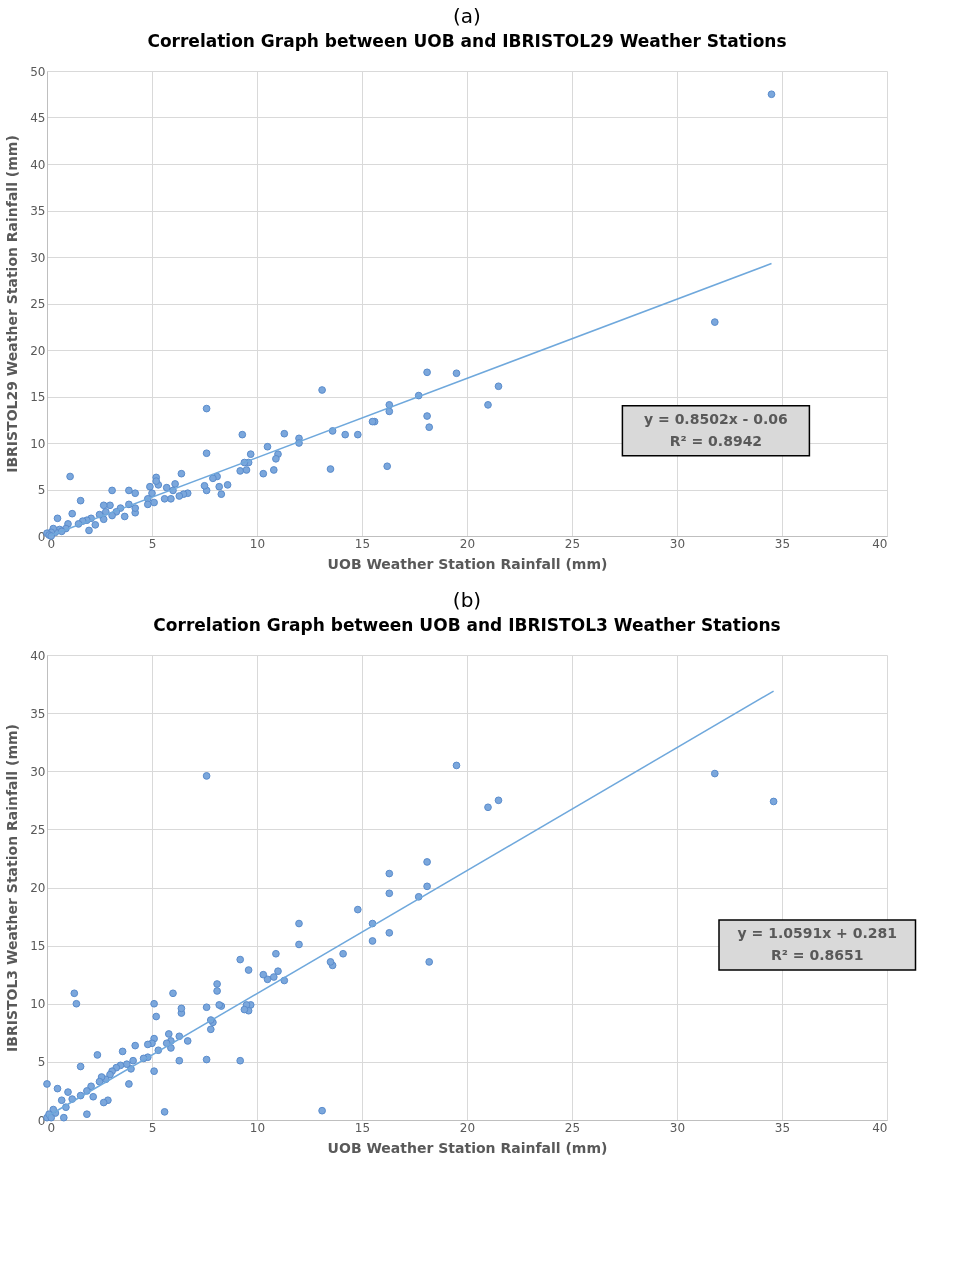  What do you see at coordinates (716, 440) in the screenshot?
I see `annotation: R² = 0.8942` at bounding box center [716, 440].